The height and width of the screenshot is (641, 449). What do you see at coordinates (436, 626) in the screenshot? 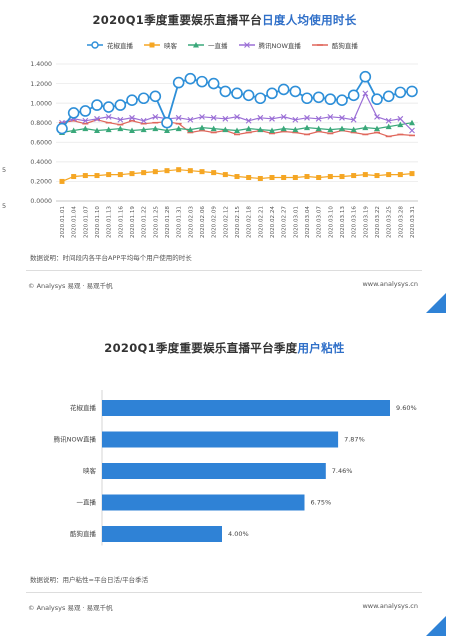
I see `corner-triangle-decoration` at bounding box center [436, 626].